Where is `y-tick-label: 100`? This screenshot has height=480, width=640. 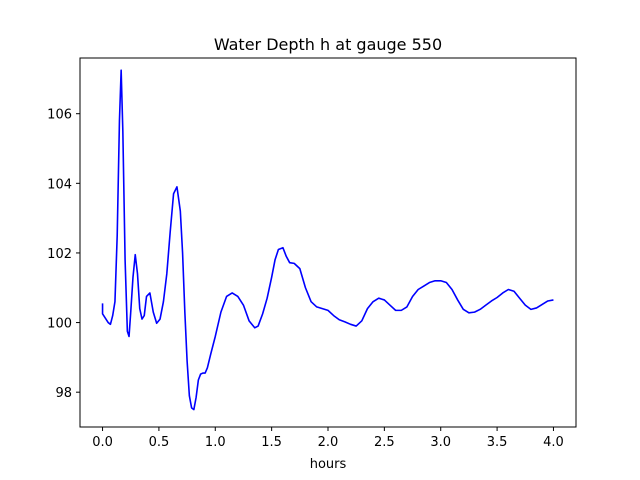
y-tick-label: 100 is located at coordinates (59, 324).